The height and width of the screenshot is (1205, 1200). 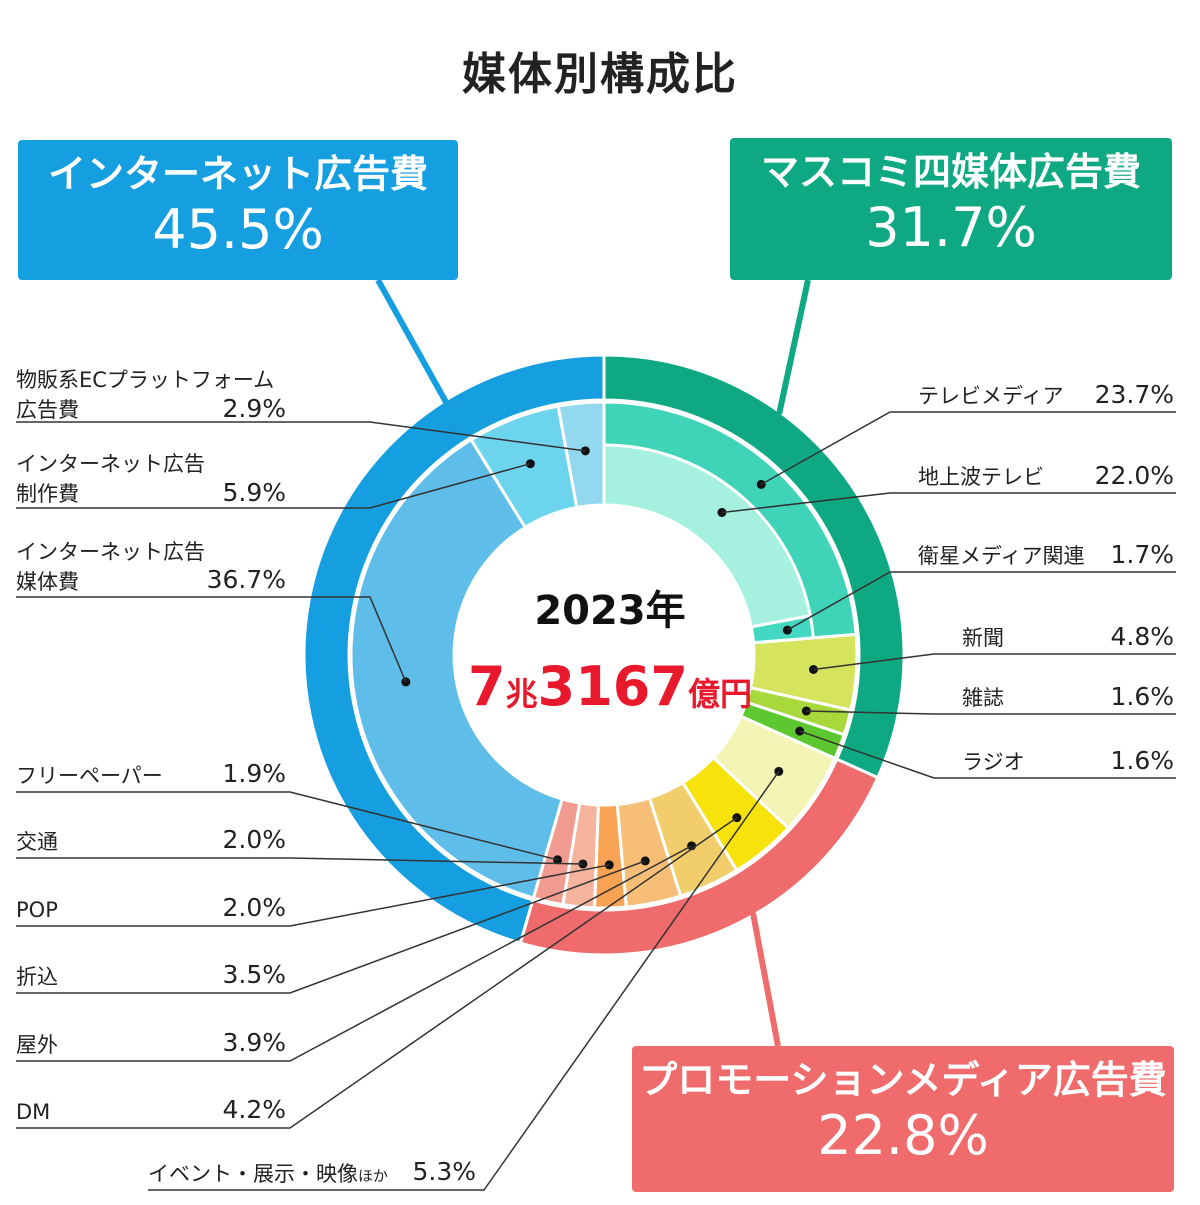 I want to click on leader-line-radio, so click(x=987, y=754).